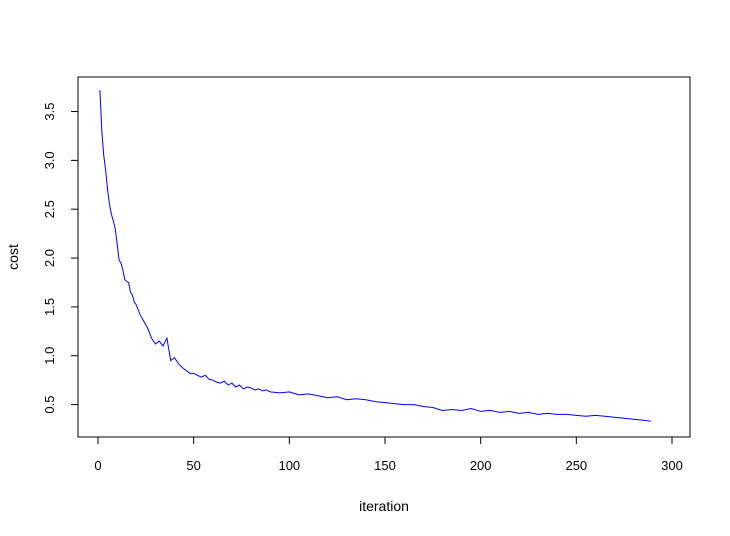  What do you see at coordinates (576, 465) in the screenshot?
I see `x-tick-label: 250` at bounding box center [576, 465].